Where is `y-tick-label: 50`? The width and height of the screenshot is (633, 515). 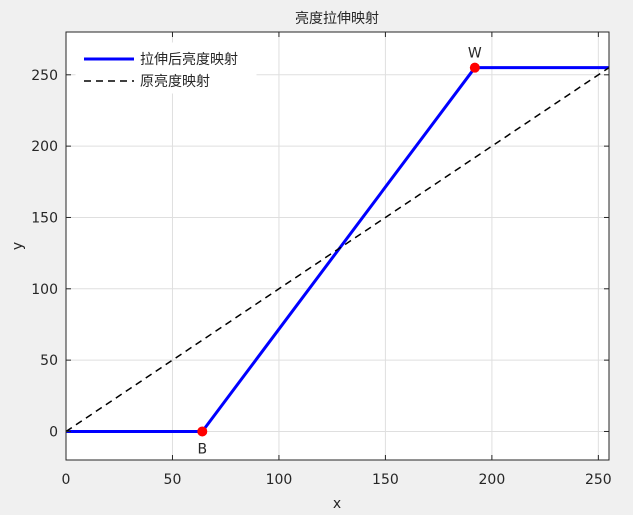
y-tick-label: 50 is located at coordinates (49, 361).